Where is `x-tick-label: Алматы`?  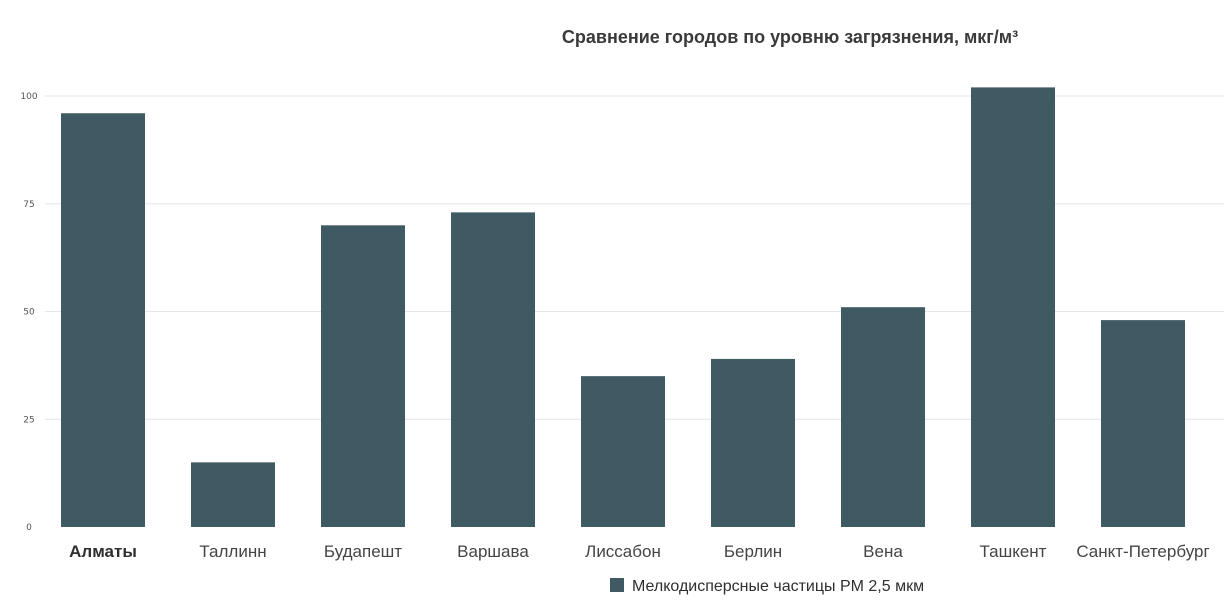 x-tick-label: Алматы is located at coordinates (103, 551).